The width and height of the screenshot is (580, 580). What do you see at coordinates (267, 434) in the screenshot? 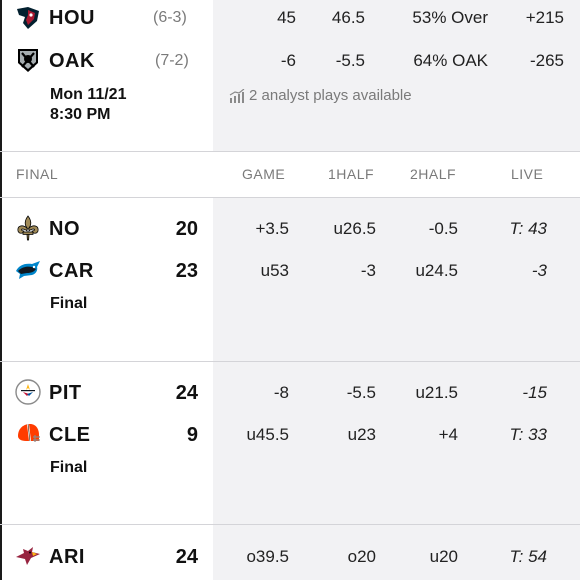
I see `odds-game-cle: u45.5` at bounding box center [267, 434].